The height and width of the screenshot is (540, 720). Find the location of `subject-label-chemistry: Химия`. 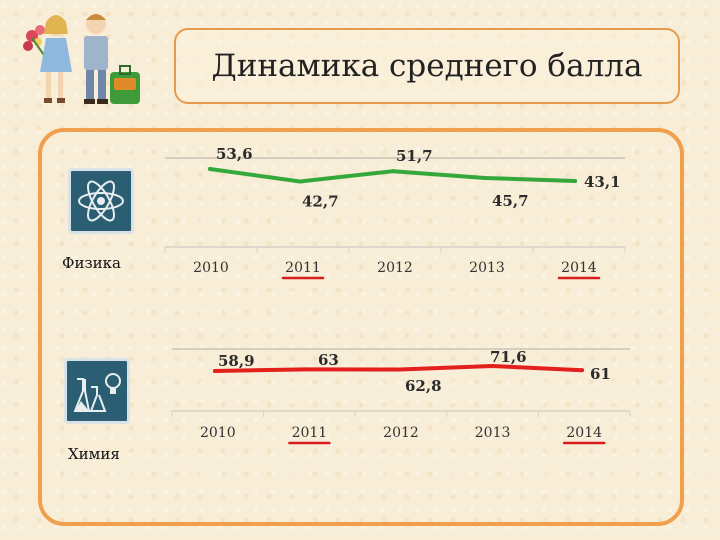

subject-label-chemistry: Химия is located at coordinates (94, 454).